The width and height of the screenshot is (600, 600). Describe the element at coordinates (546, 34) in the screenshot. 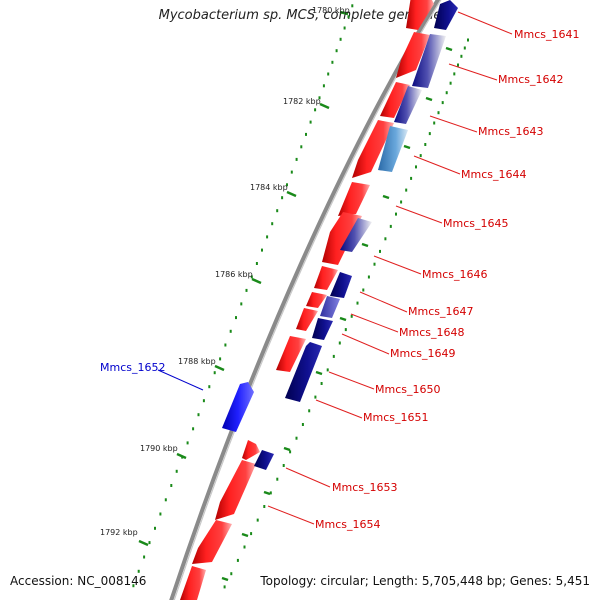

I see `gene-label-mmcs_1641: Mmcs_1641` at that location.